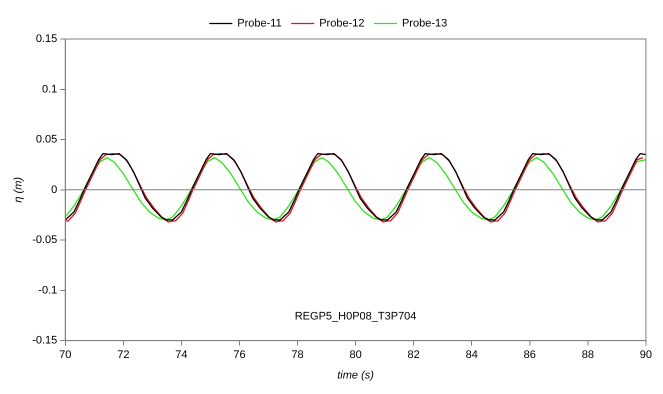 This screenshot has height=394, width=663. Describe the element at coordinates (588, 355) in the screenshot. I see `x-tick-label: 88` at that location.